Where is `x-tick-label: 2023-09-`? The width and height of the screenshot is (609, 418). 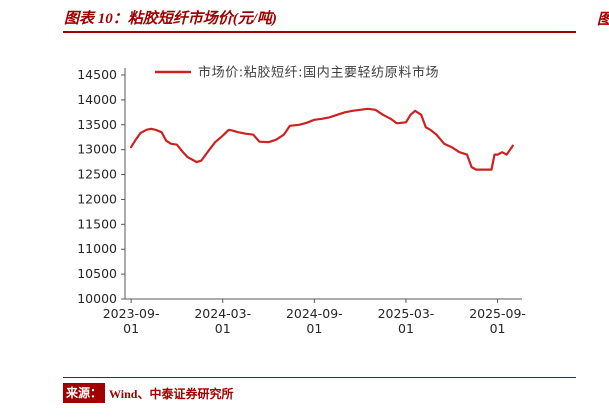
x-tick-label: 2023-09- is located at coordinates (131, 313).